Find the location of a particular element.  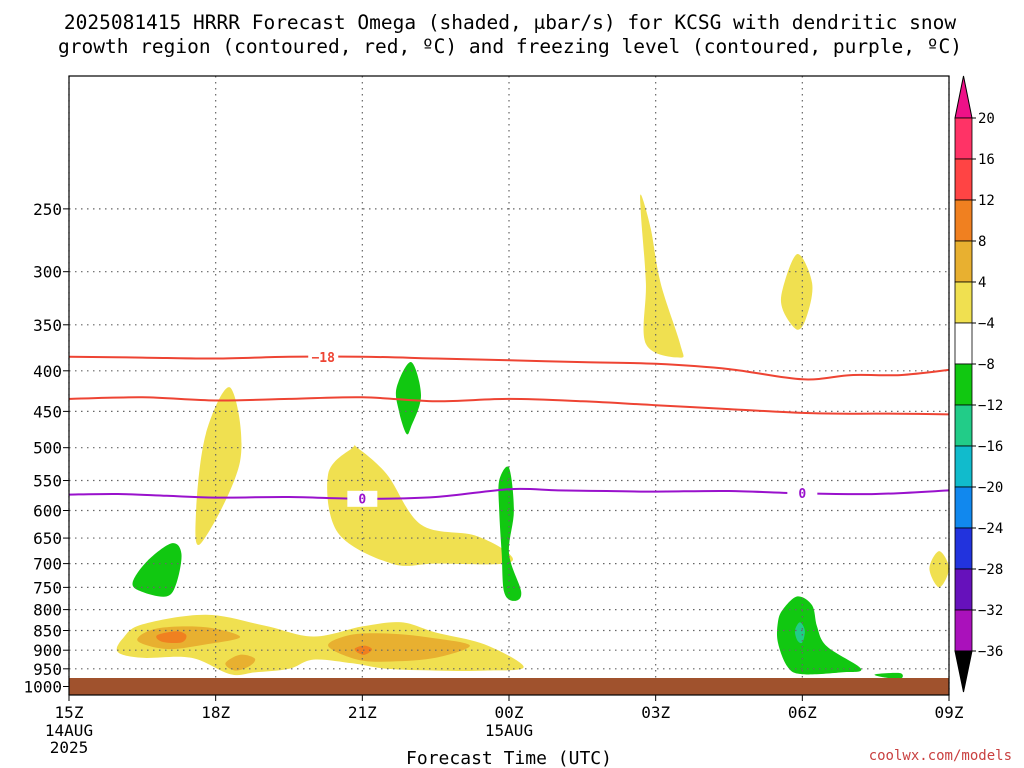

colorbar-top-arrow is located at coordinates (963, 97).